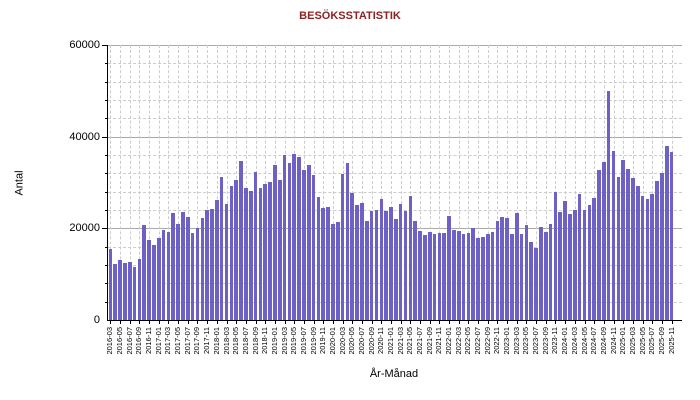  What do you see at coordinates (410, 341) in the screenshot?
I see `x-tick-label: 2021-05` at bounding box center [410, 341].